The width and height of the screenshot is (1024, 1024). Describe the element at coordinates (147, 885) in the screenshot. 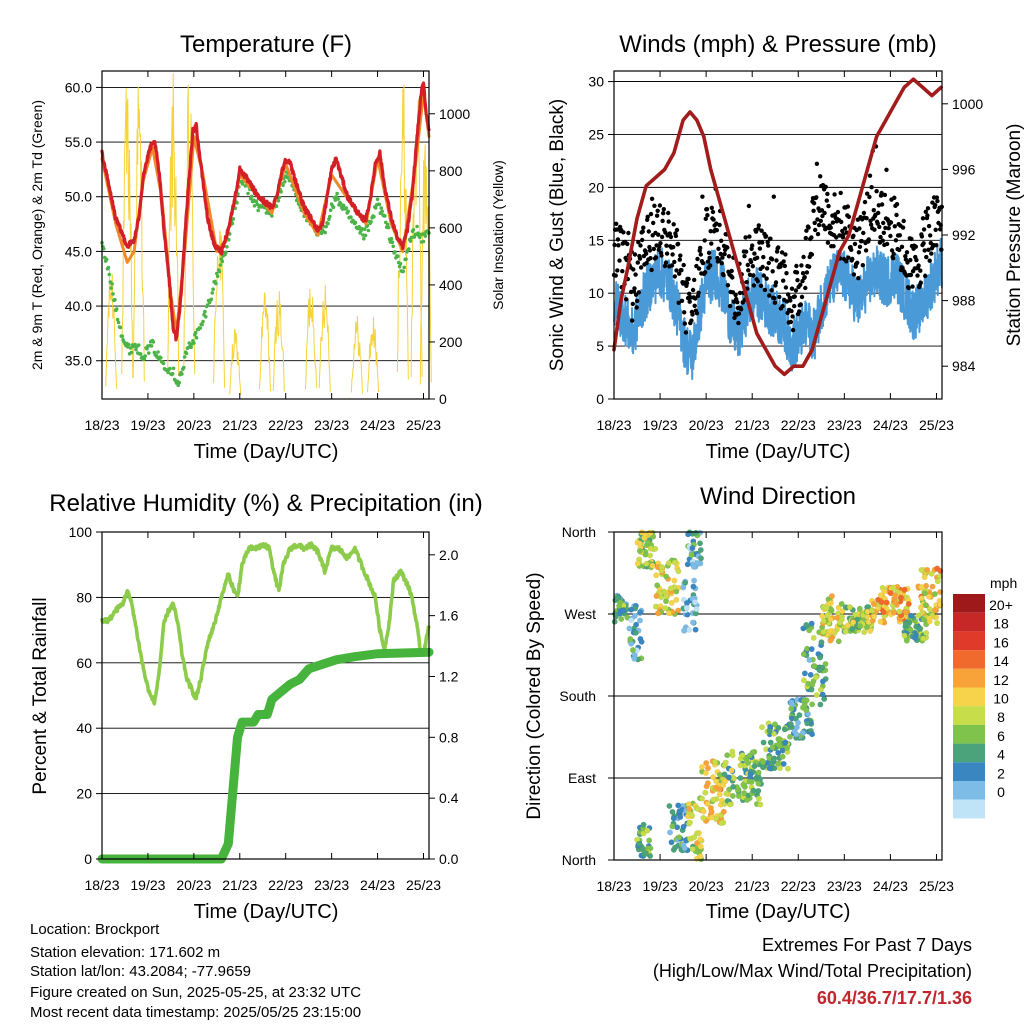

I see `x-tick-label: 19/23` at that location.